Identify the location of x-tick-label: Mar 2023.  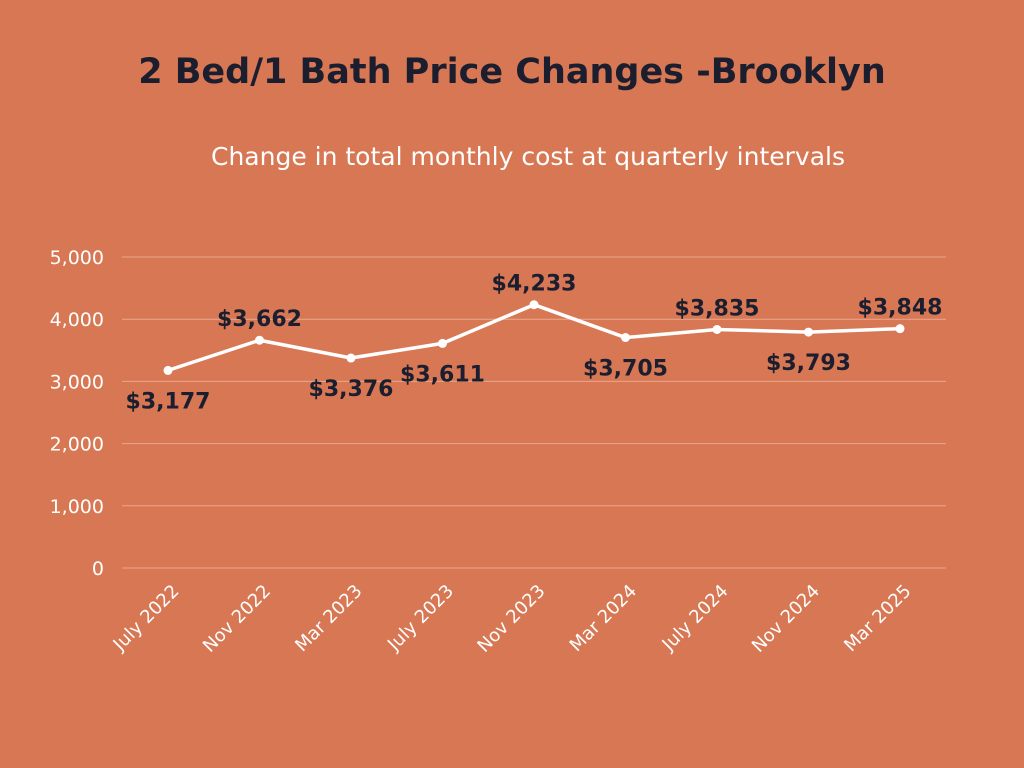
(328, 618).